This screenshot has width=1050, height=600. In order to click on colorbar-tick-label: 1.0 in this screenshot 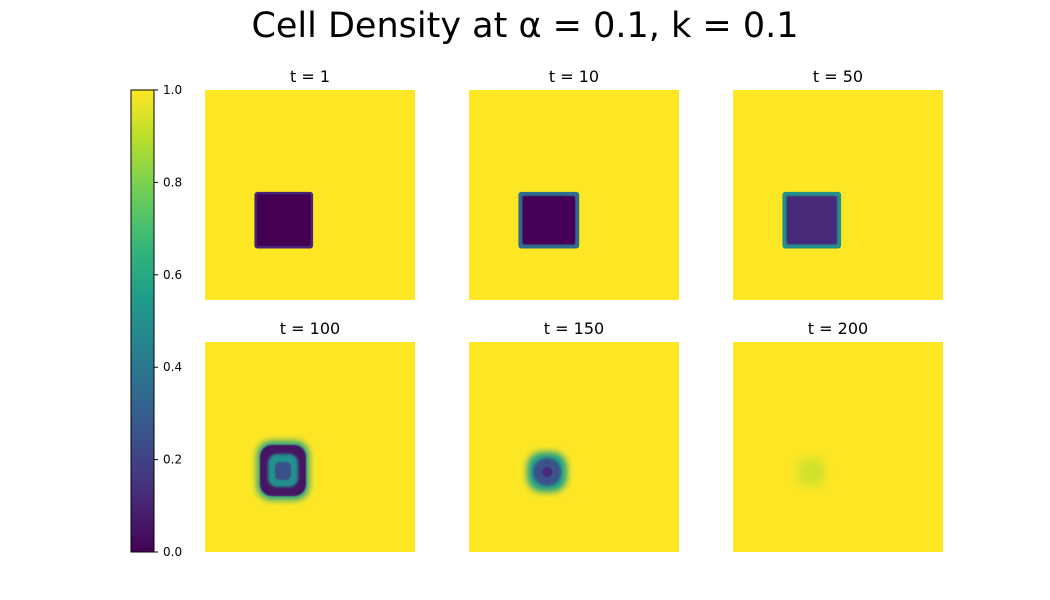, I will do `click(172, 90)`.